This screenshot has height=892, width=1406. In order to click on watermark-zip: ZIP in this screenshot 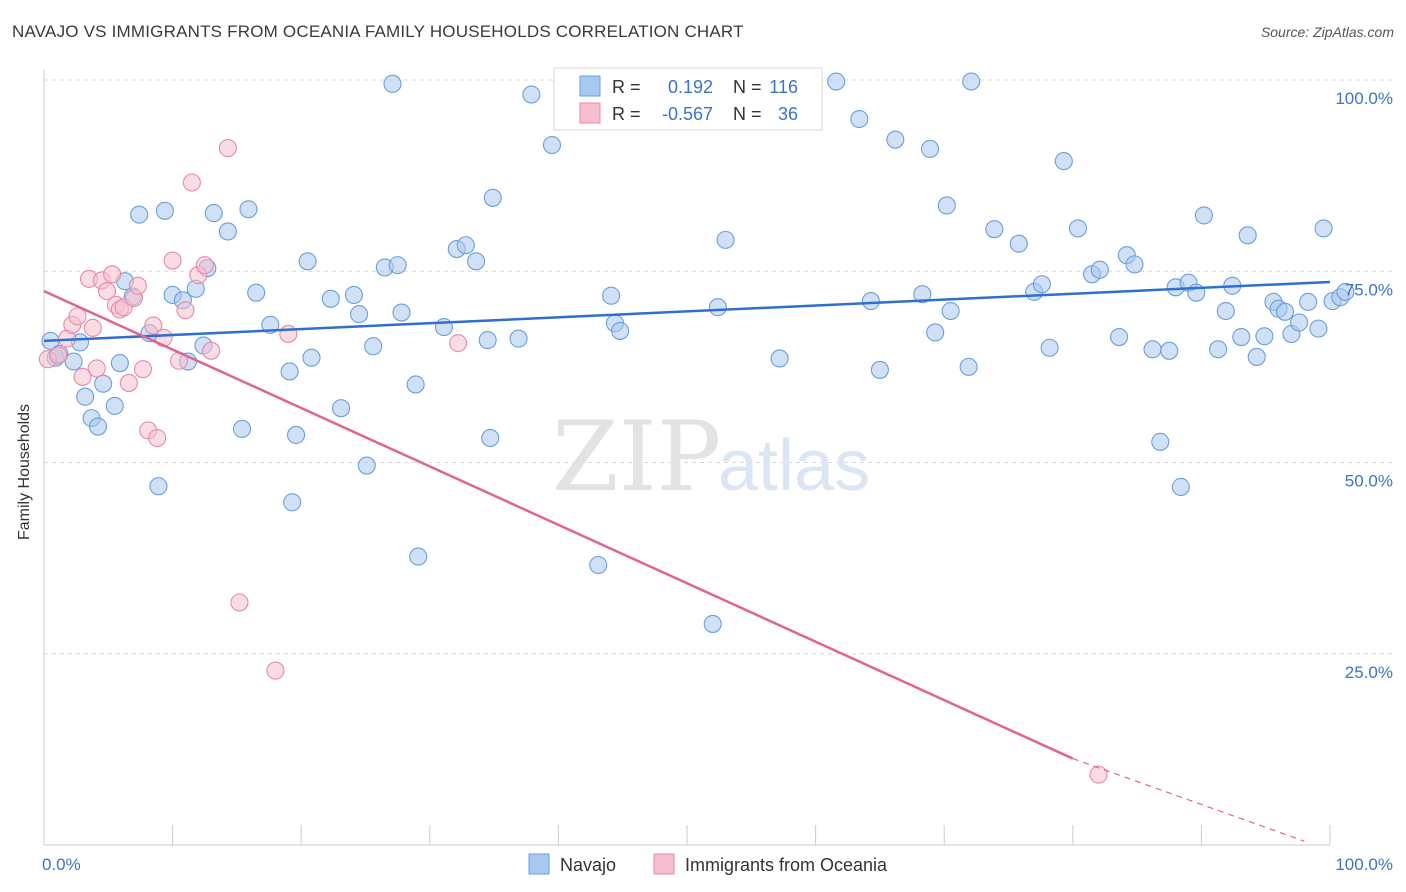, I will do `click(636, 457)`.